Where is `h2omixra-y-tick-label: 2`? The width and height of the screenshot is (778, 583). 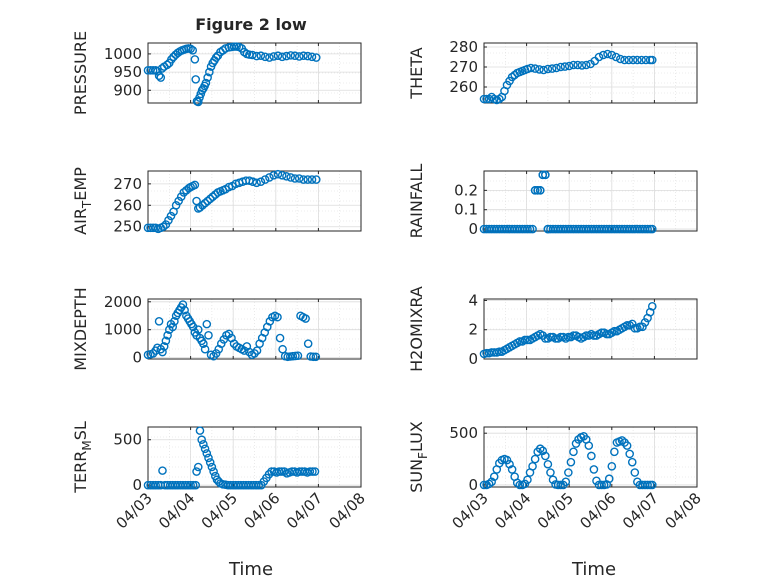
h2omixra-y-tick-label: 2 is located at coordinates (473, 330).